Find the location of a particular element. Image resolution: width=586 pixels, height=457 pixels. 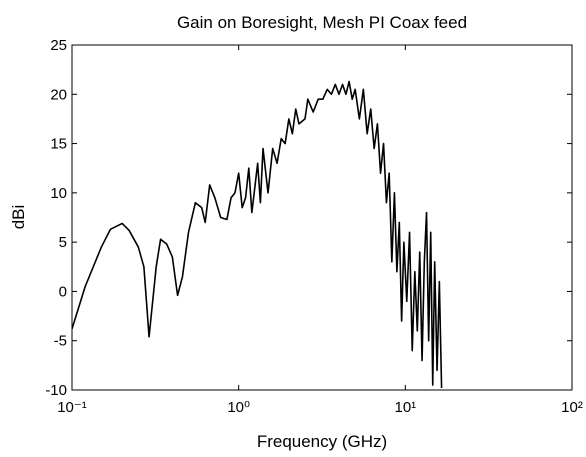

x-tick-label: 10² is located at coordinates (572, 407).